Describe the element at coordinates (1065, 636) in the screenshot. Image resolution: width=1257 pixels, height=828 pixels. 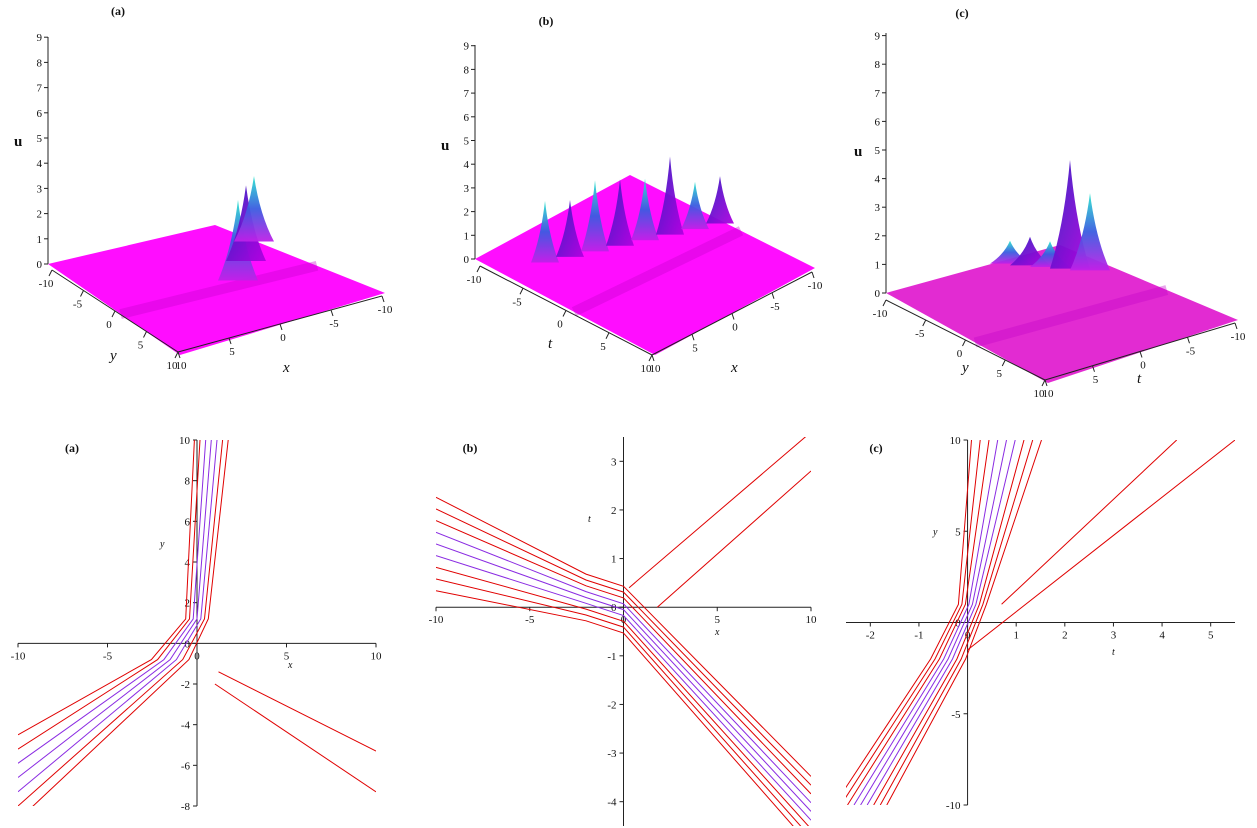
I see `x-tick-label: 2` at that location.